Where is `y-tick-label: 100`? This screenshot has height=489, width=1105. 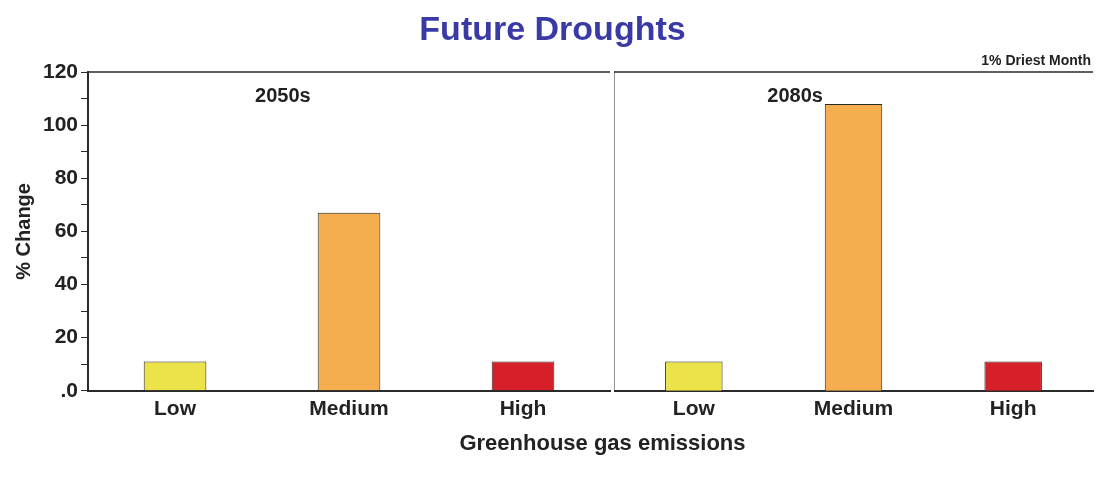 y-tick-label: 100 is located at coordinates (60, 123).